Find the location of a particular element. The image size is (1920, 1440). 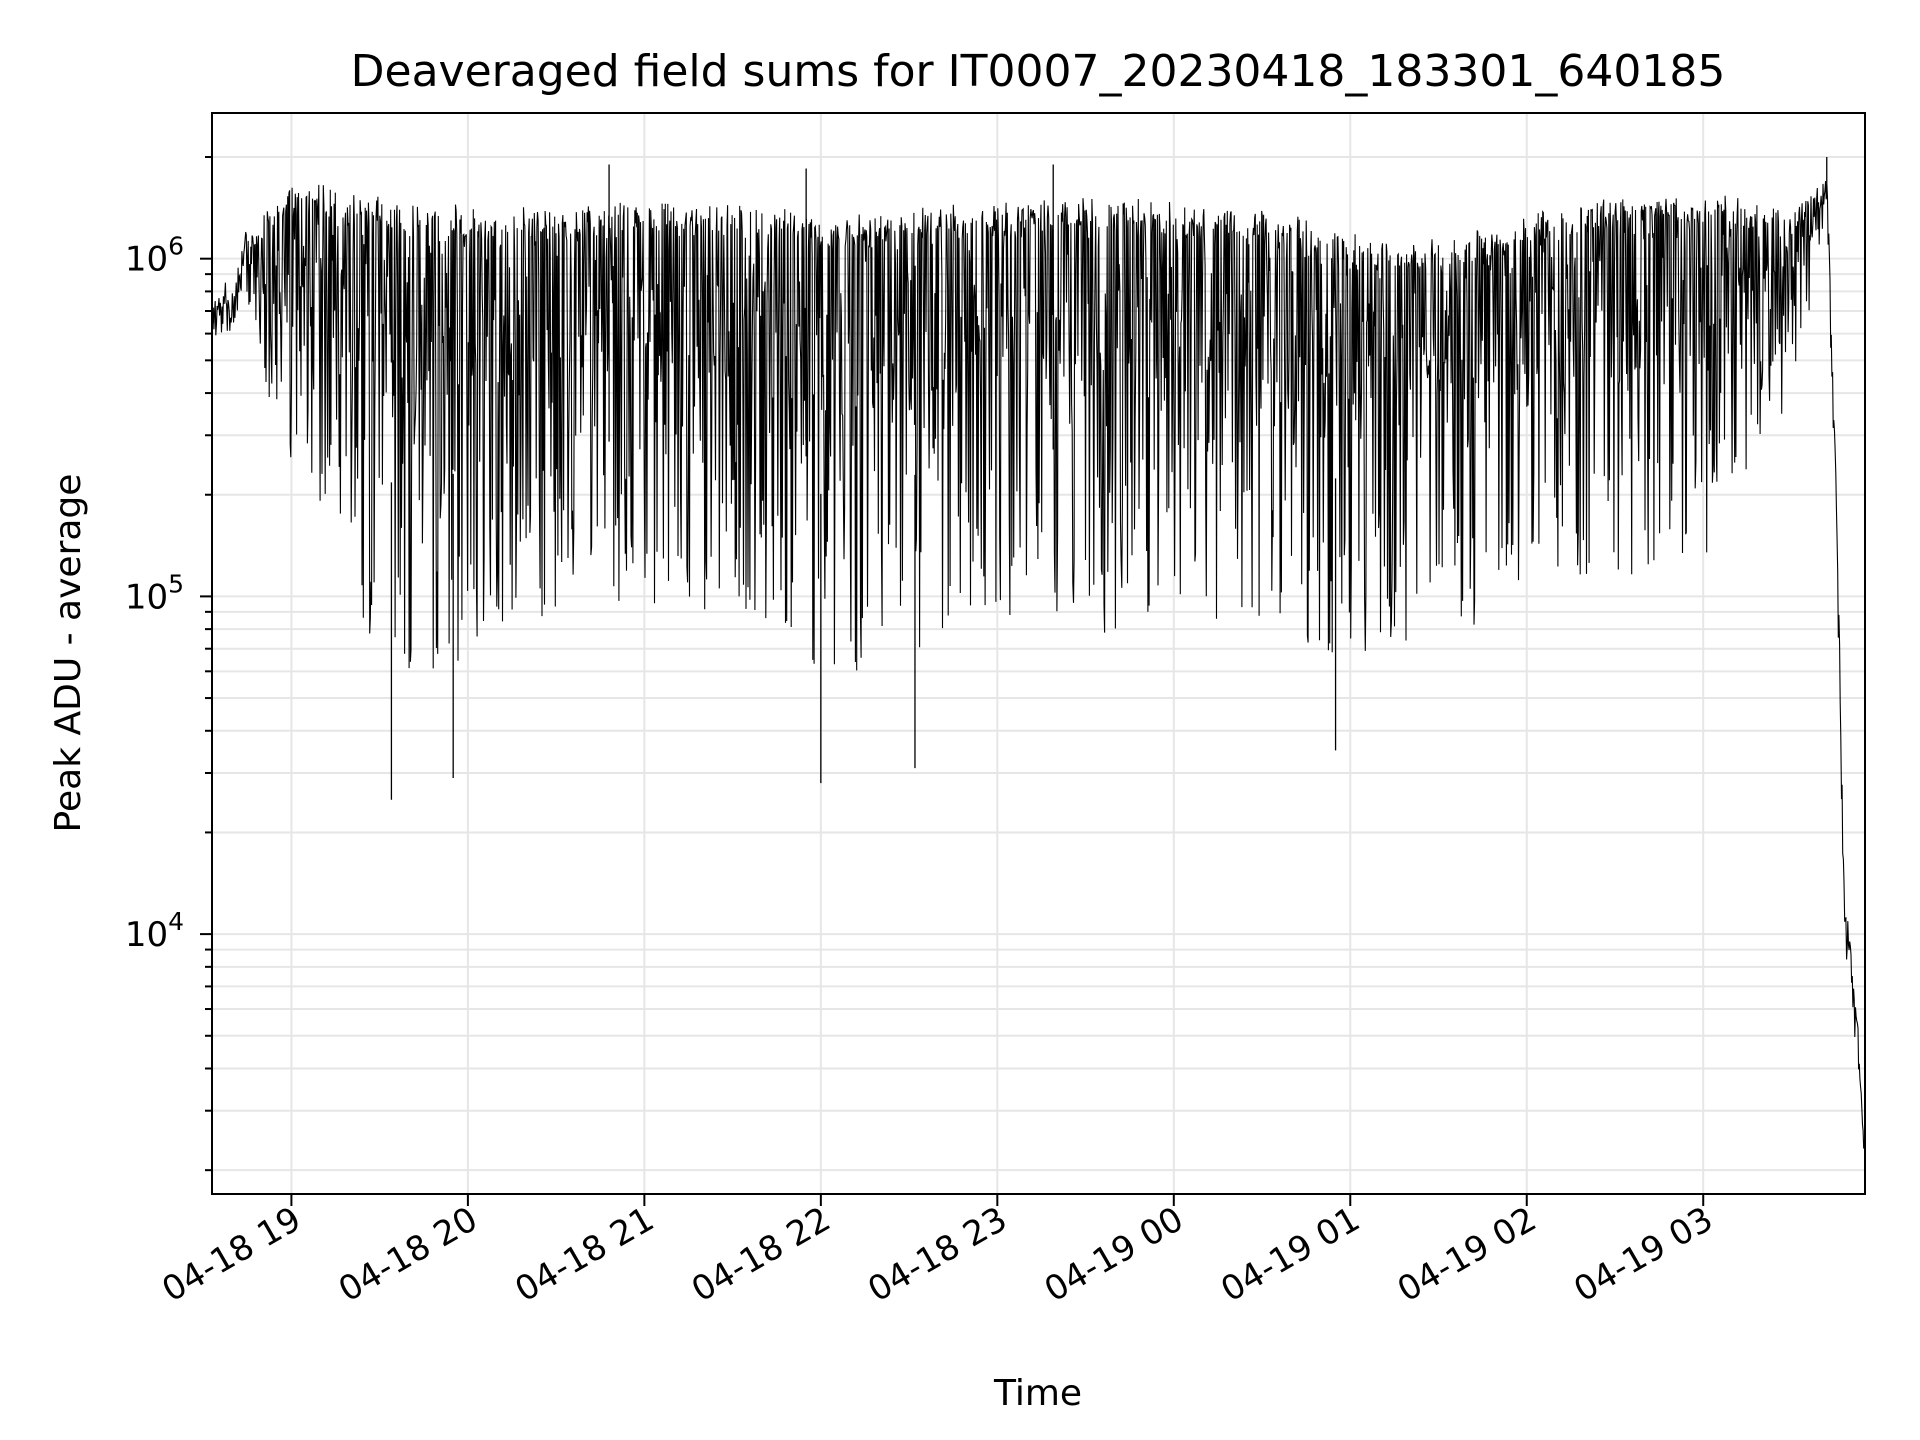

y-tick-exponent: 4 is located at coordinates (176, 921).